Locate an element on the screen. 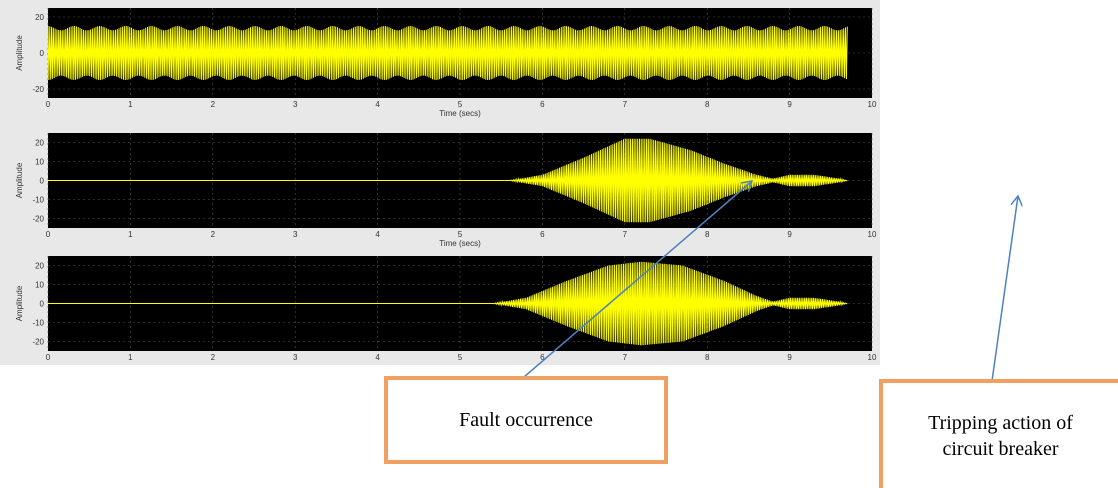 This screenshot has height=488, width=1118. fault-occurrence-callout: Fault occurrence is located at coordinates (526, 420).